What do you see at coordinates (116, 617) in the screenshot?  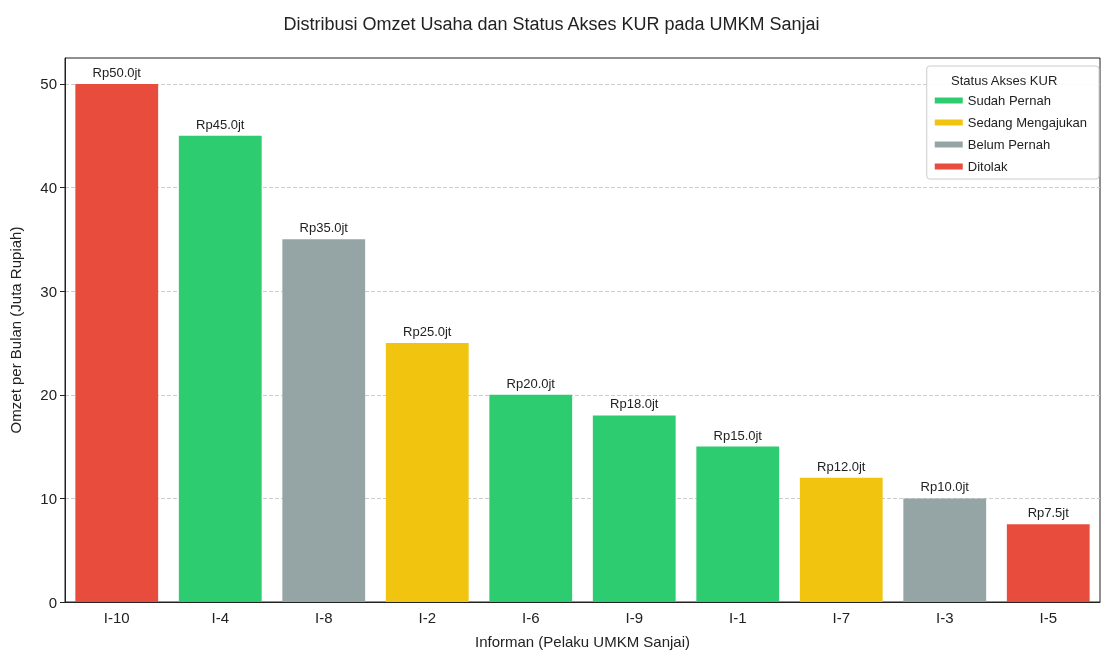 I see `x-tick-label: I-10` at bounding box center [116, 617].